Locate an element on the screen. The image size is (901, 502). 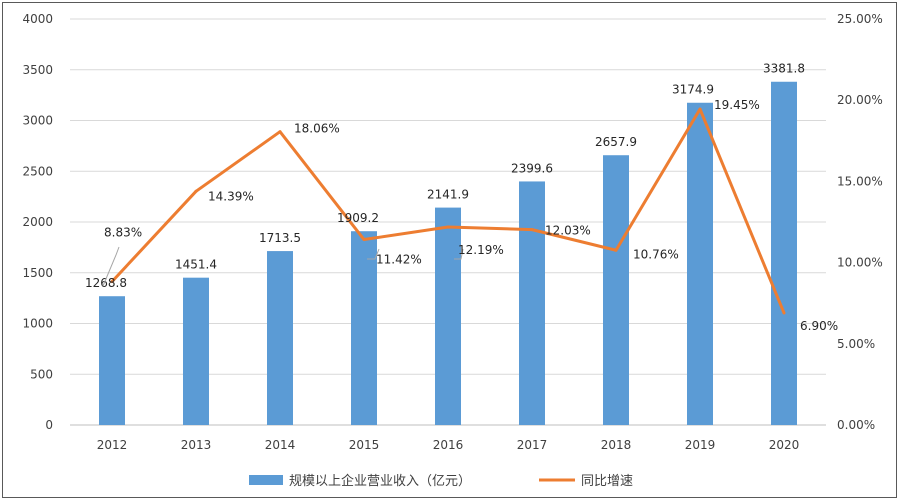
line-point-2013 is located at coordinates (196, 191).